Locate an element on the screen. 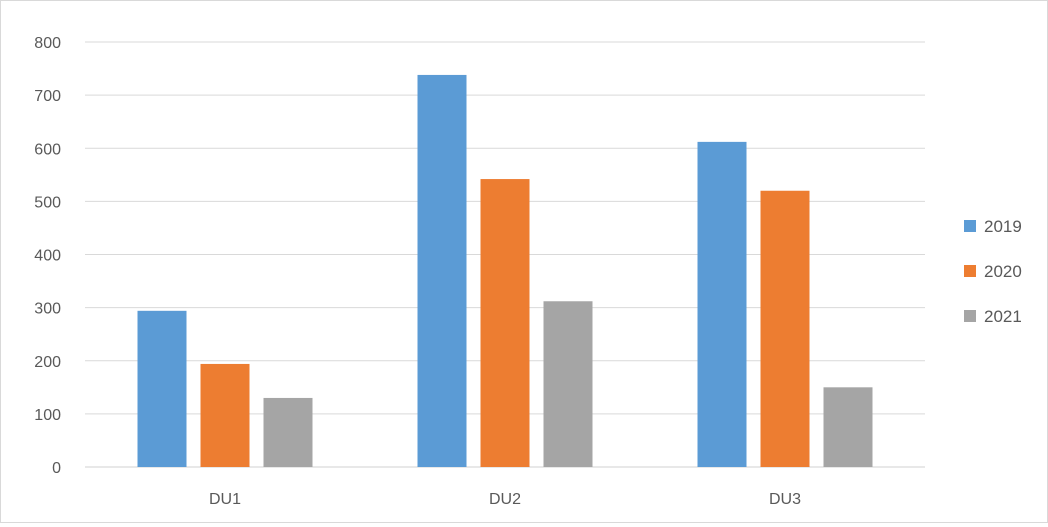 Image resolution: width=1048 pixels, height=527 pixels. bar-du3-2019 is located at coordinates (722, 304).